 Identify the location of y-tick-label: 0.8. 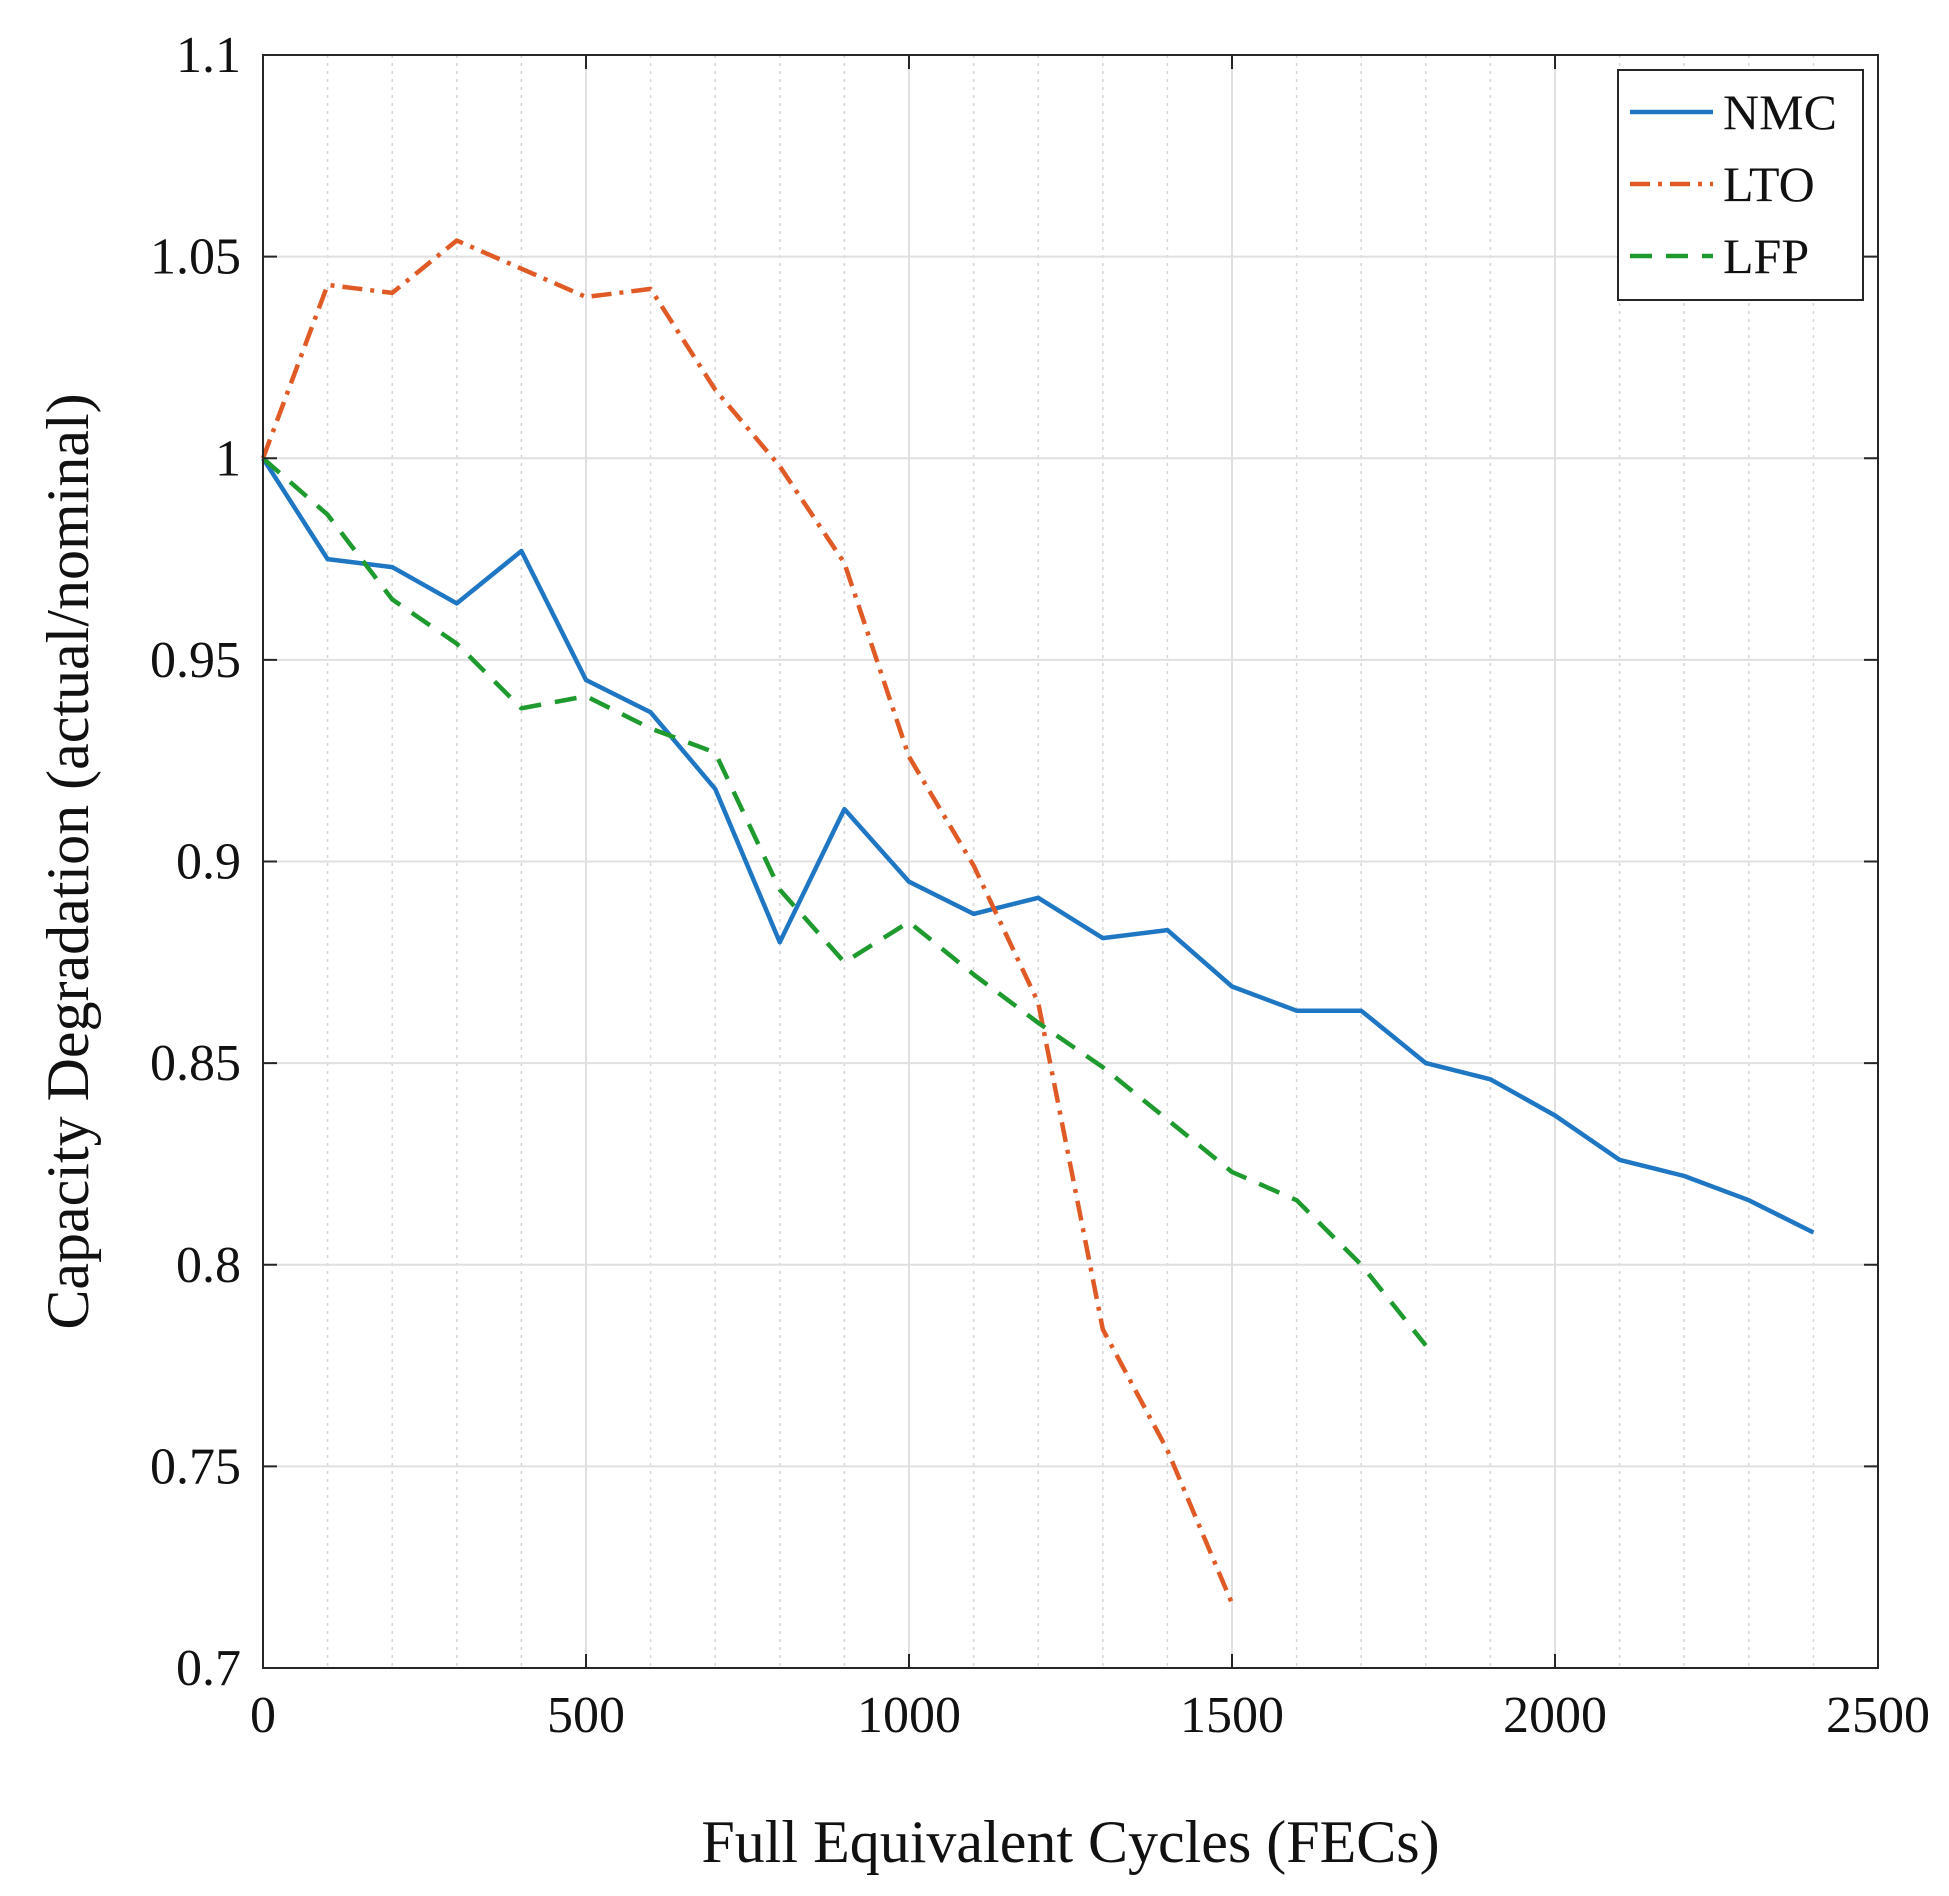
(208, 1265).